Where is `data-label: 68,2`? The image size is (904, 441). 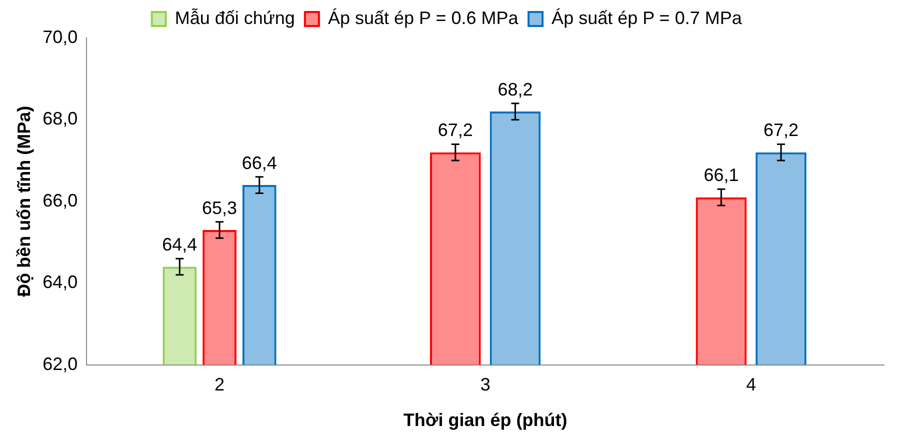 data-label: 68,2 is located at coordinates (515, 89).